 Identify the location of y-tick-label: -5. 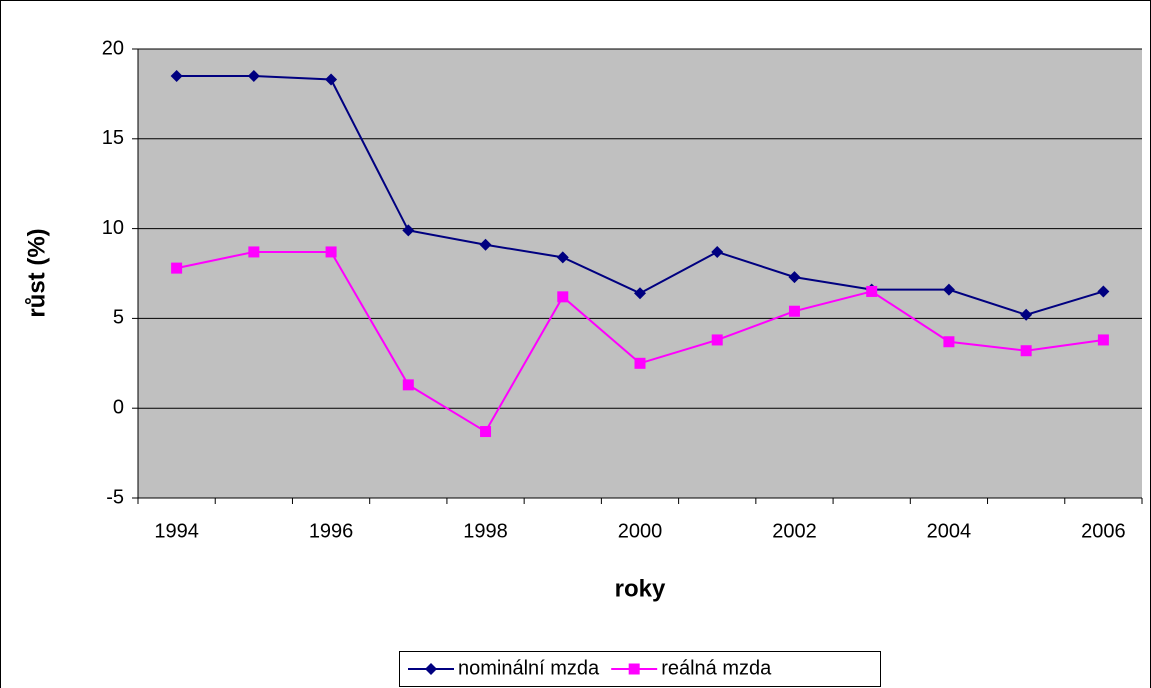
(115, 497).